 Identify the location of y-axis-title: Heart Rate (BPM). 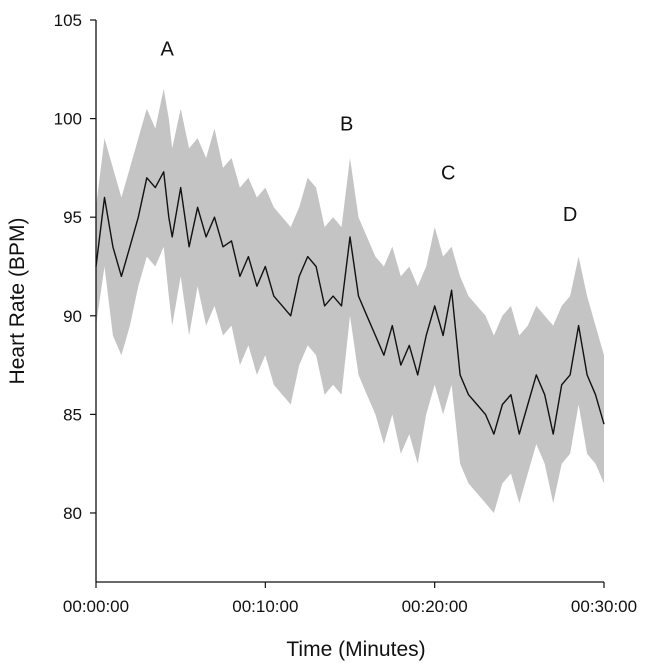
(17, 301).